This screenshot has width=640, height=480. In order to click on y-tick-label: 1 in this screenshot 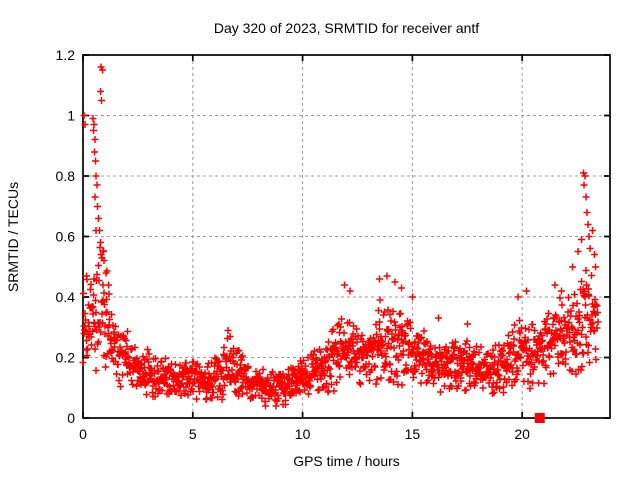, I will do `click(71, 116)`.